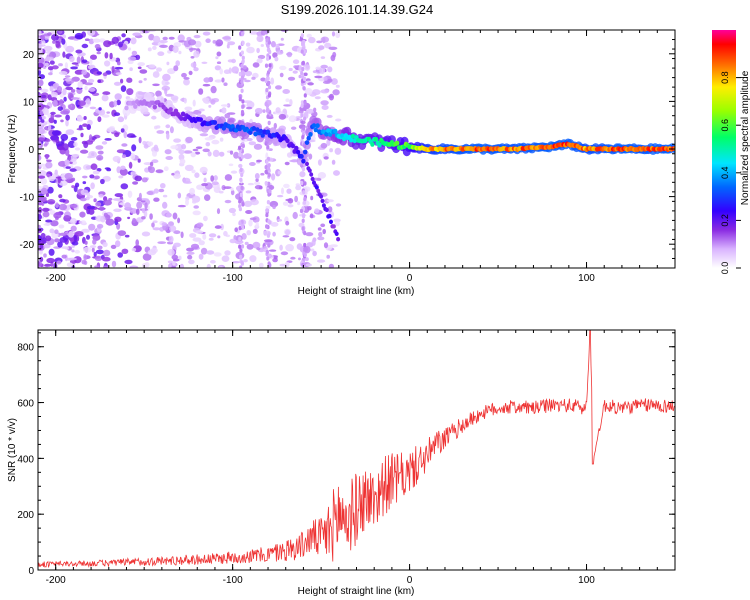 The height and width of the screenshot is (600, 750). Describe the element at coordinates (745, 137) in the screenshot. I see `colorbar-label: Normalized spectral amplitude` at that location.